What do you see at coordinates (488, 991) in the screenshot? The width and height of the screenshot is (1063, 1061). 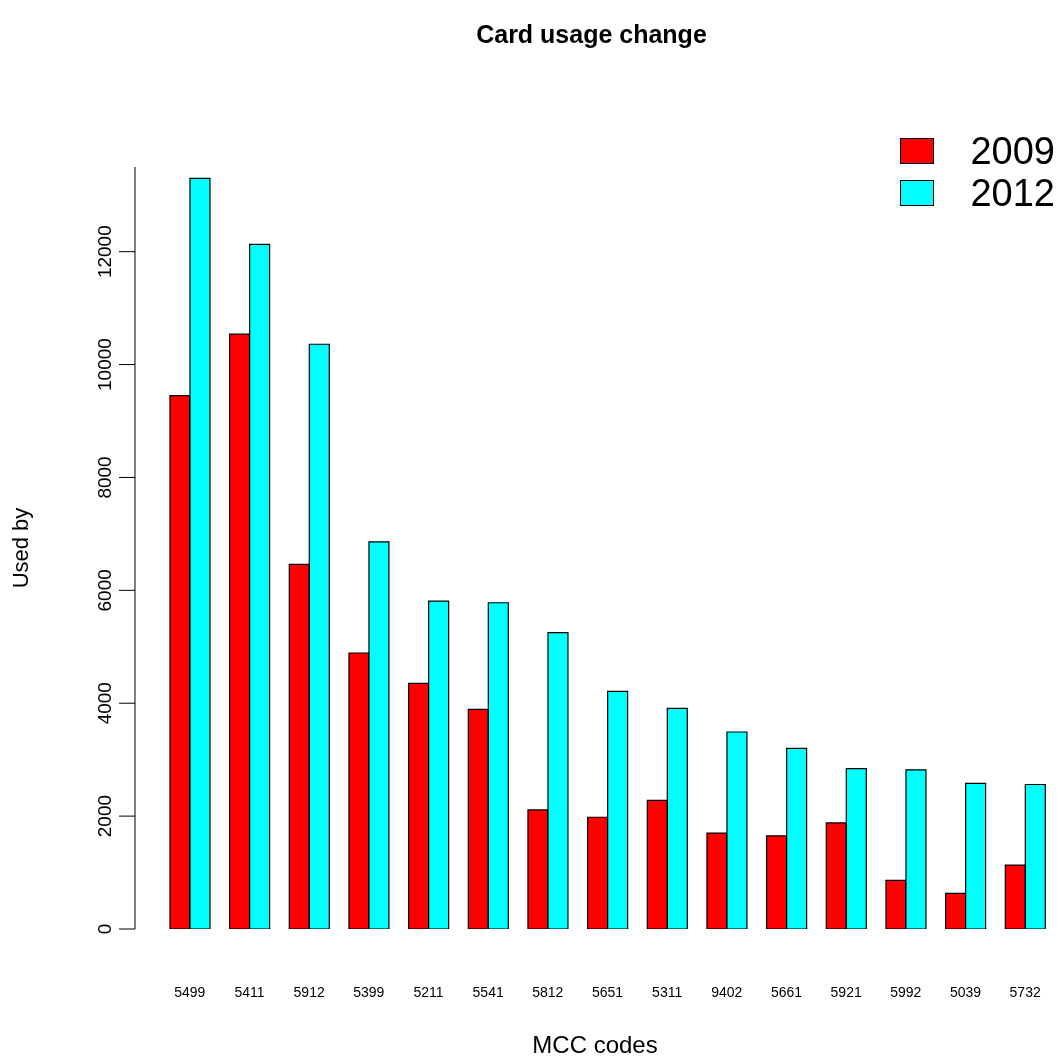 I see `x-tick-label: 5541` at bounding box center [488, 991].